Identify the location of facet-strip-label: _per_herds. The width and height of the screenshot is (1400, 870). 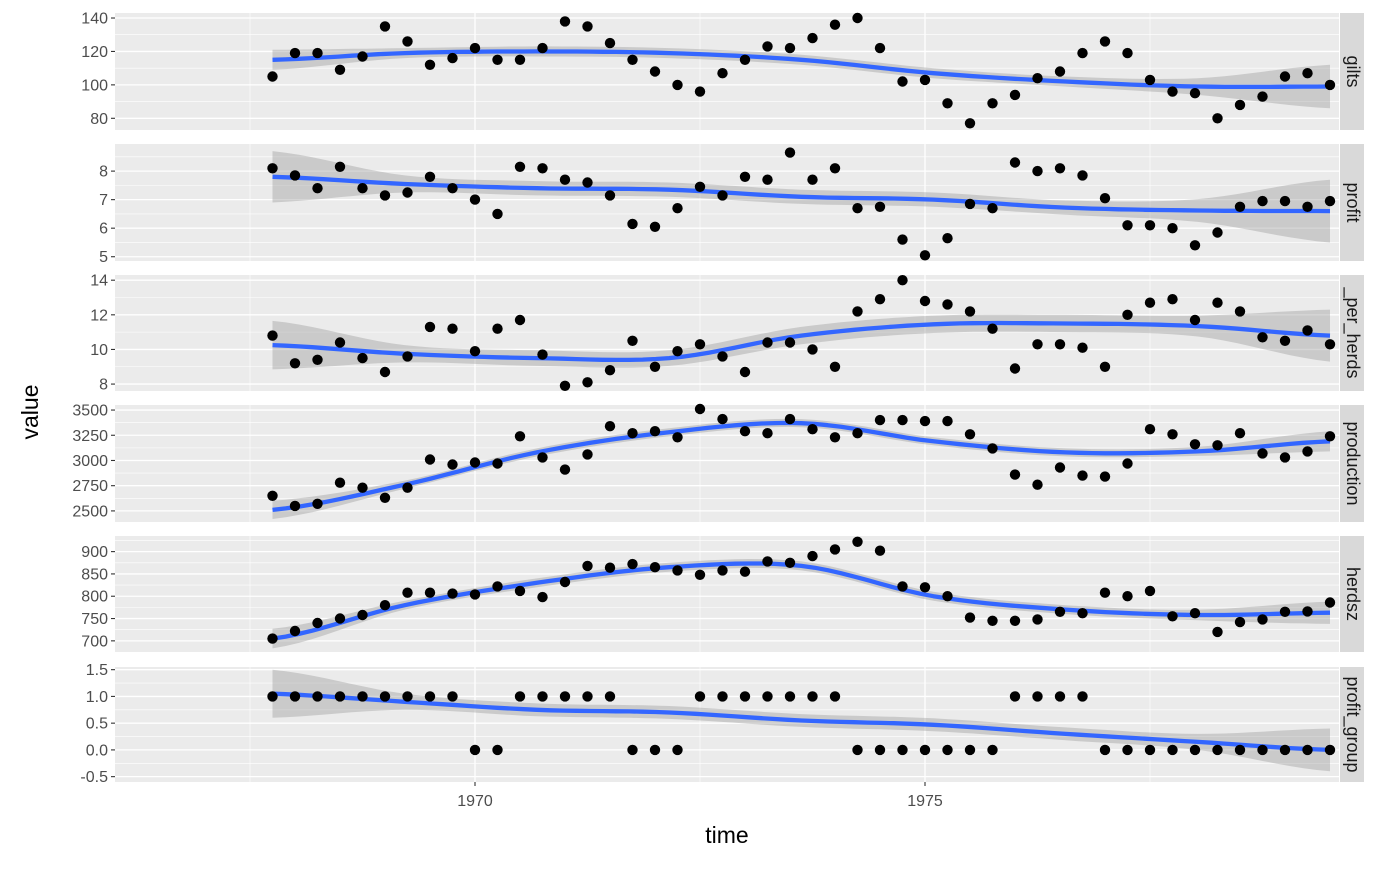
(1352, 332).